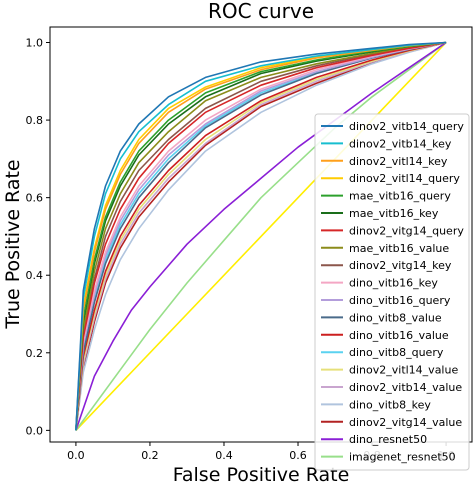 This screenshot has width=474, height=484. What do you see at coordinates (35, 198) in the screenshot?
I see `y-tick-label: 0.6` at bounding box center [35, 198].